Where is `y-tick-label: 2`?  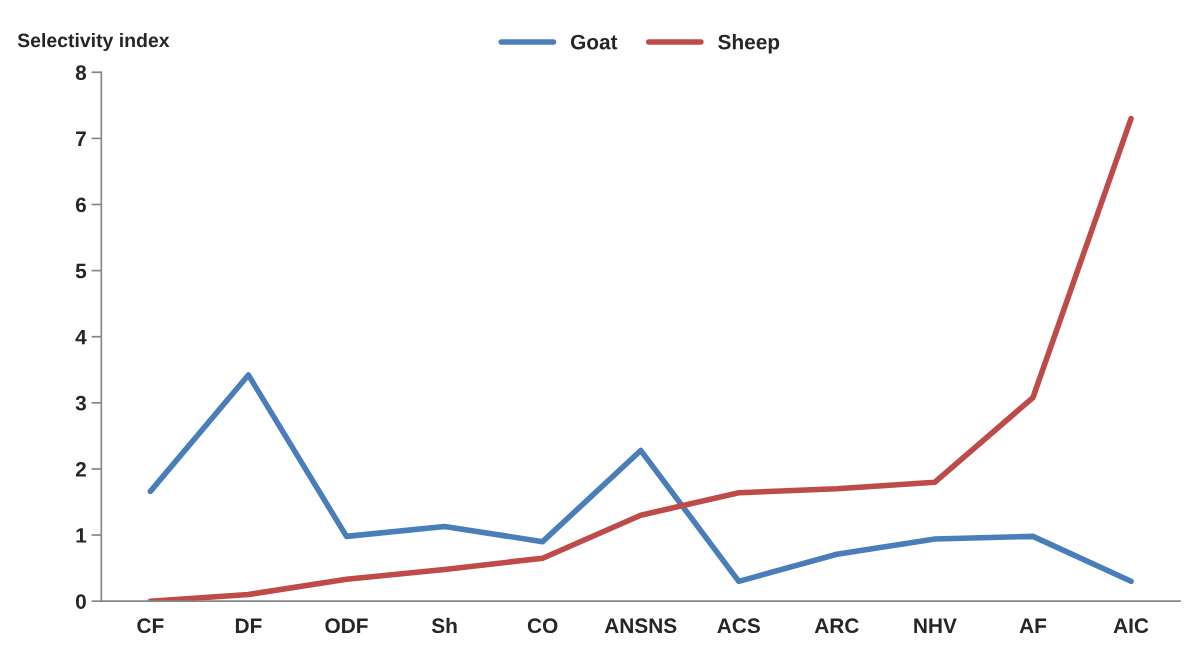
y-tick-label: 2 is located at coordinates (80, 469).